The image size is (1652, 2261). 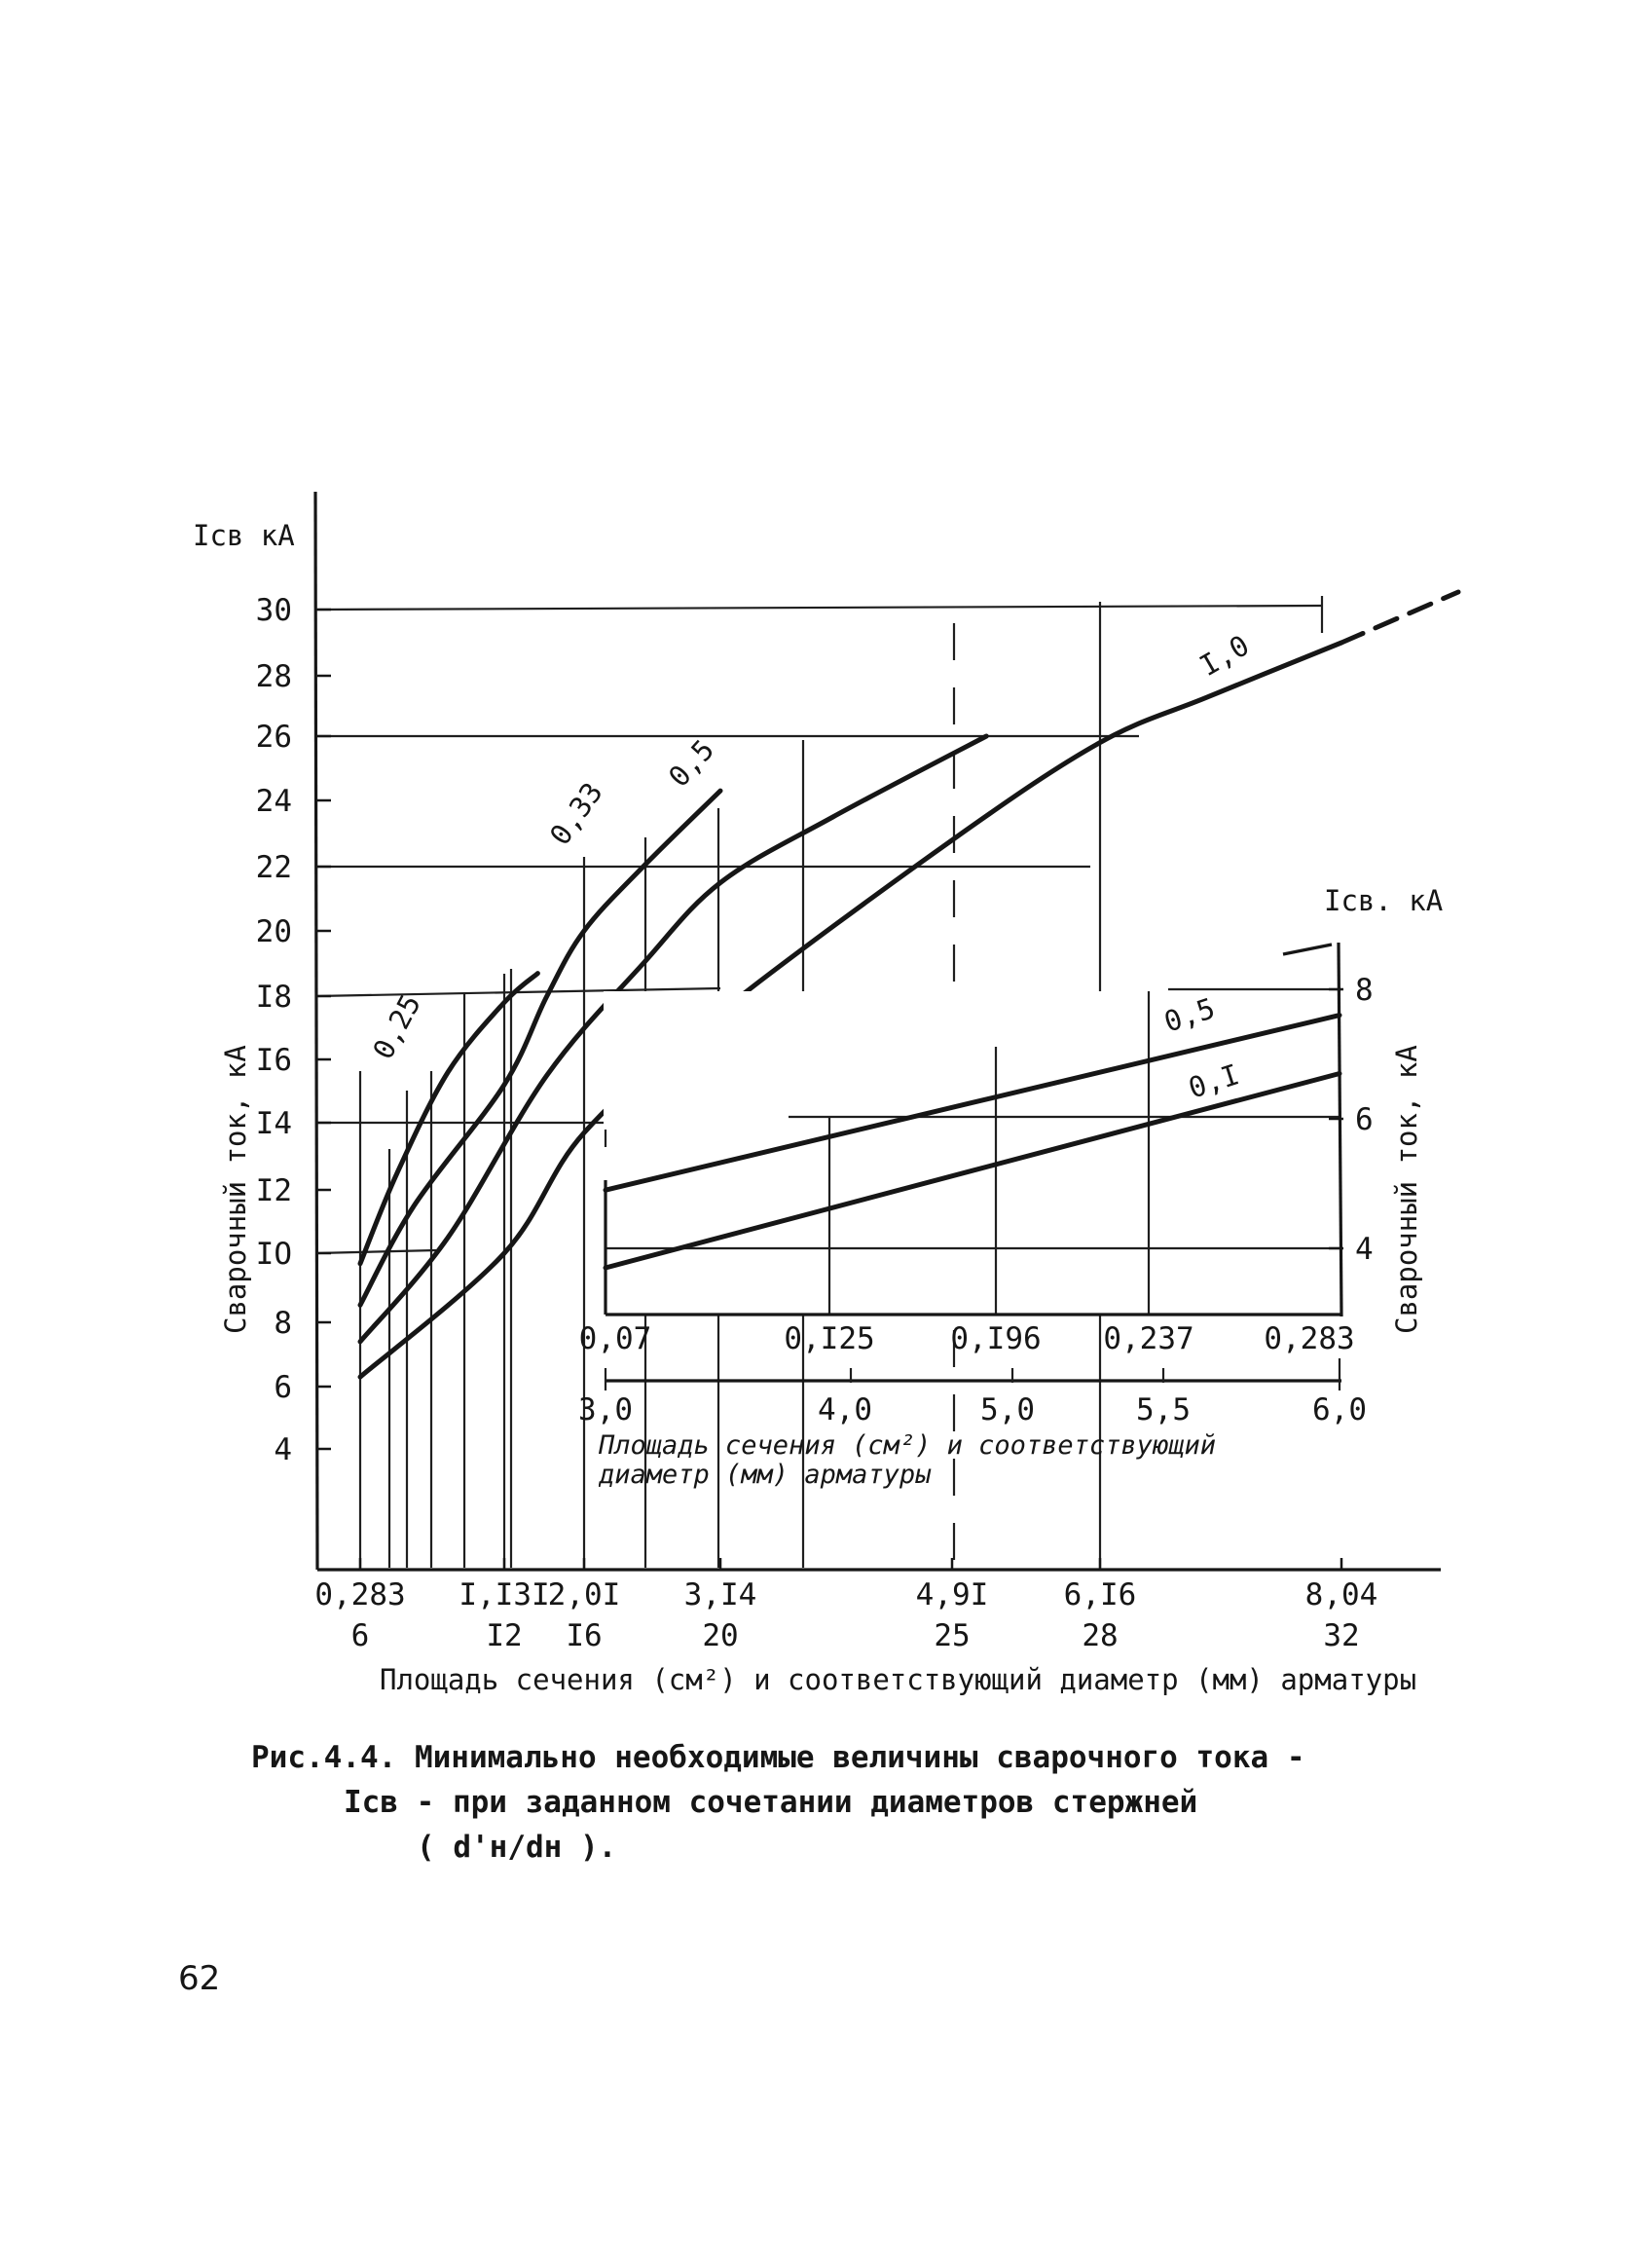 I want to click on main-series-label: 0,33, so click(x=576, y=813).